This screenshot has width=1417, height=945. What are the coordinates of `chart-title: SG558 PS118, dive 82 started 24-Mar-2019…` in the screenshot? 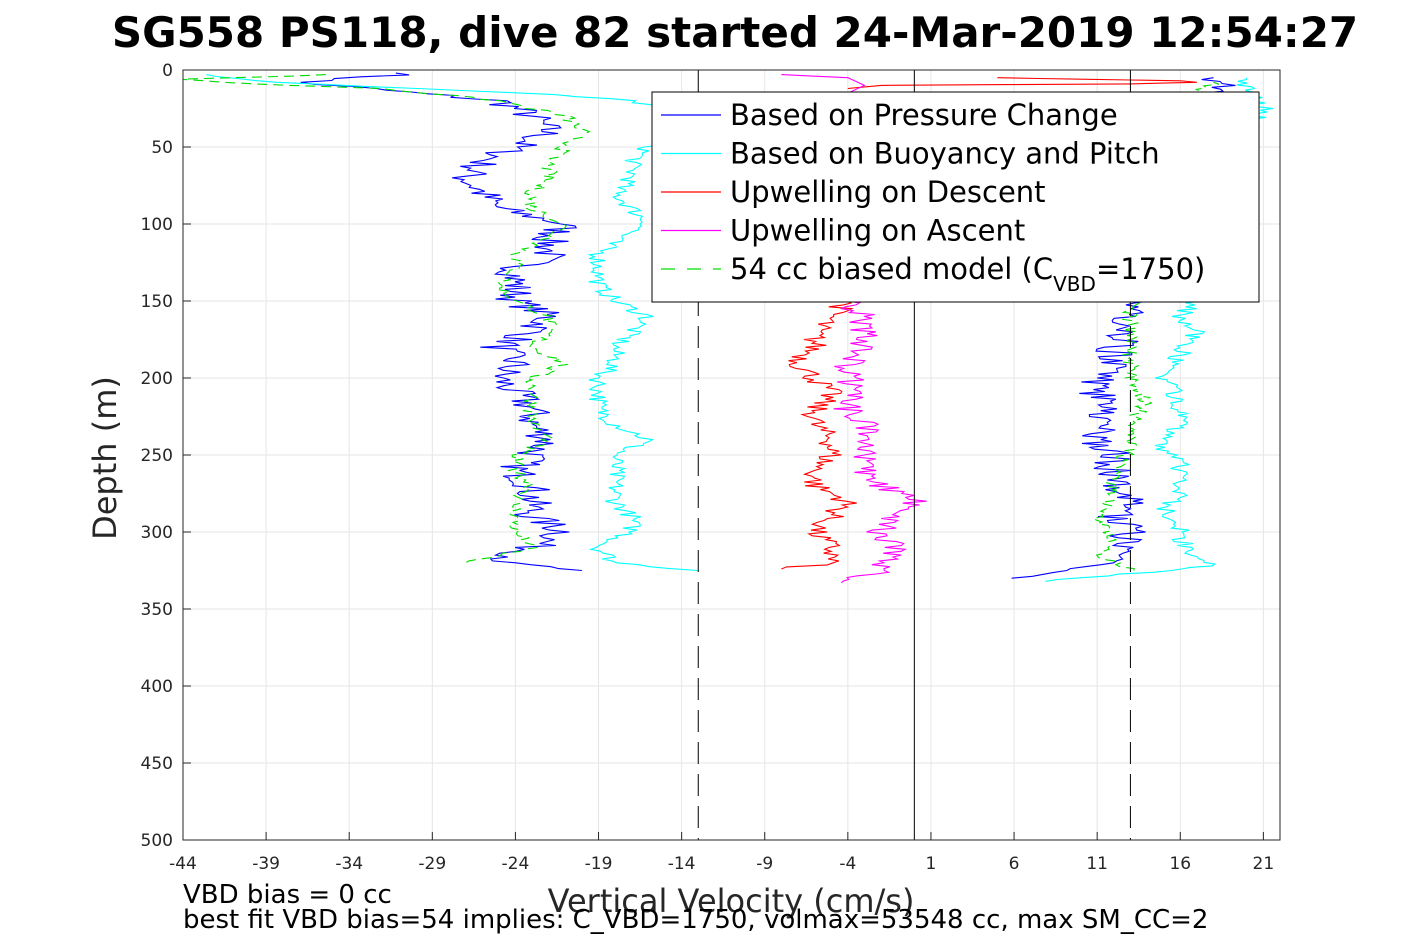 It's located at (735, 32).